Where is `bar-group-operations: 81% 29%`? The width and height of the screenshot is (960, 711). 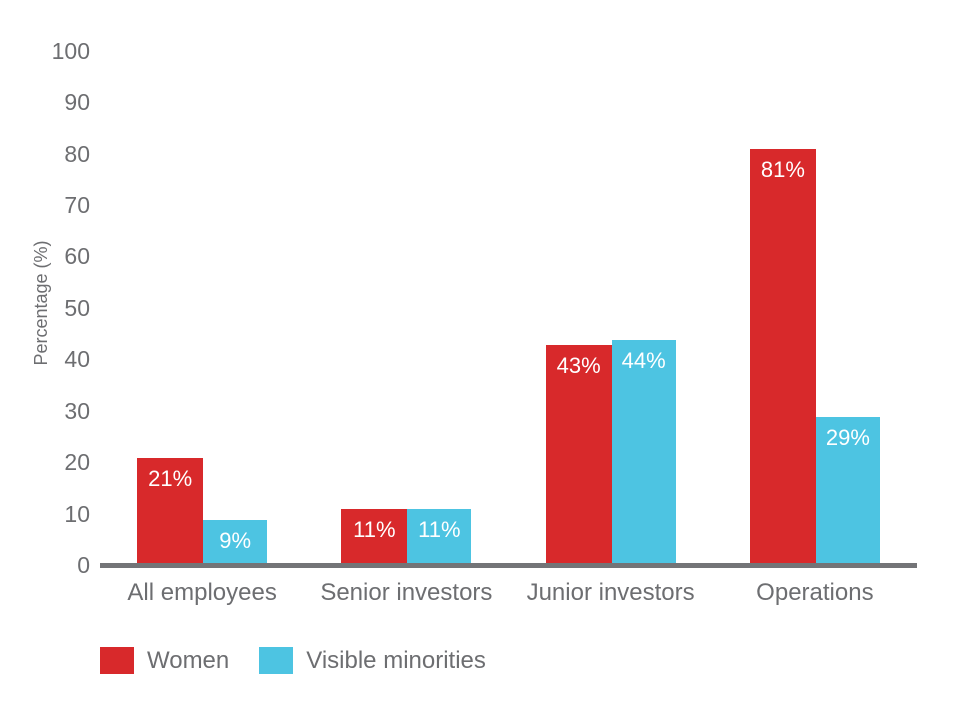 bar-group-operations: 81% 29% is located at coordinates (815, 357).